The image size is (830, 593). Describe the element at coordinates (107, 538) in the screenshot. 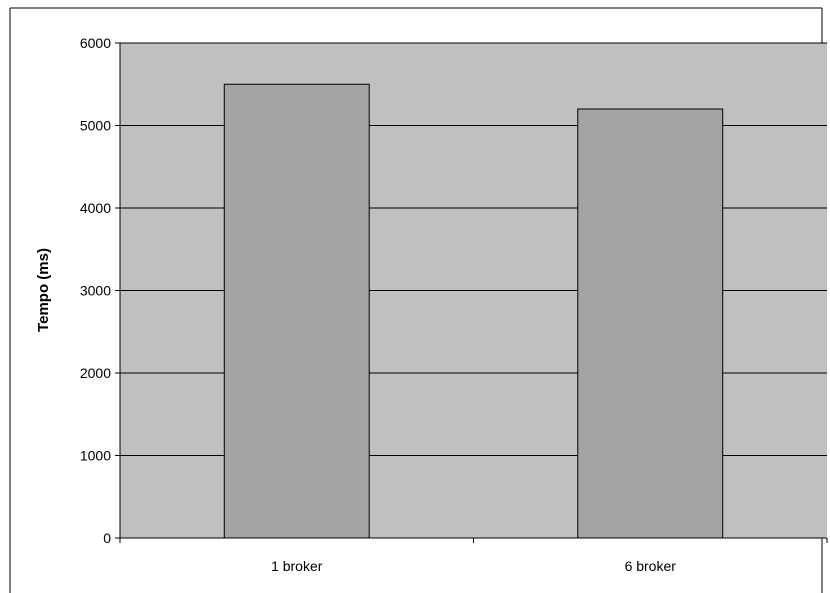

I see `y-tick-label: 0` at that location.